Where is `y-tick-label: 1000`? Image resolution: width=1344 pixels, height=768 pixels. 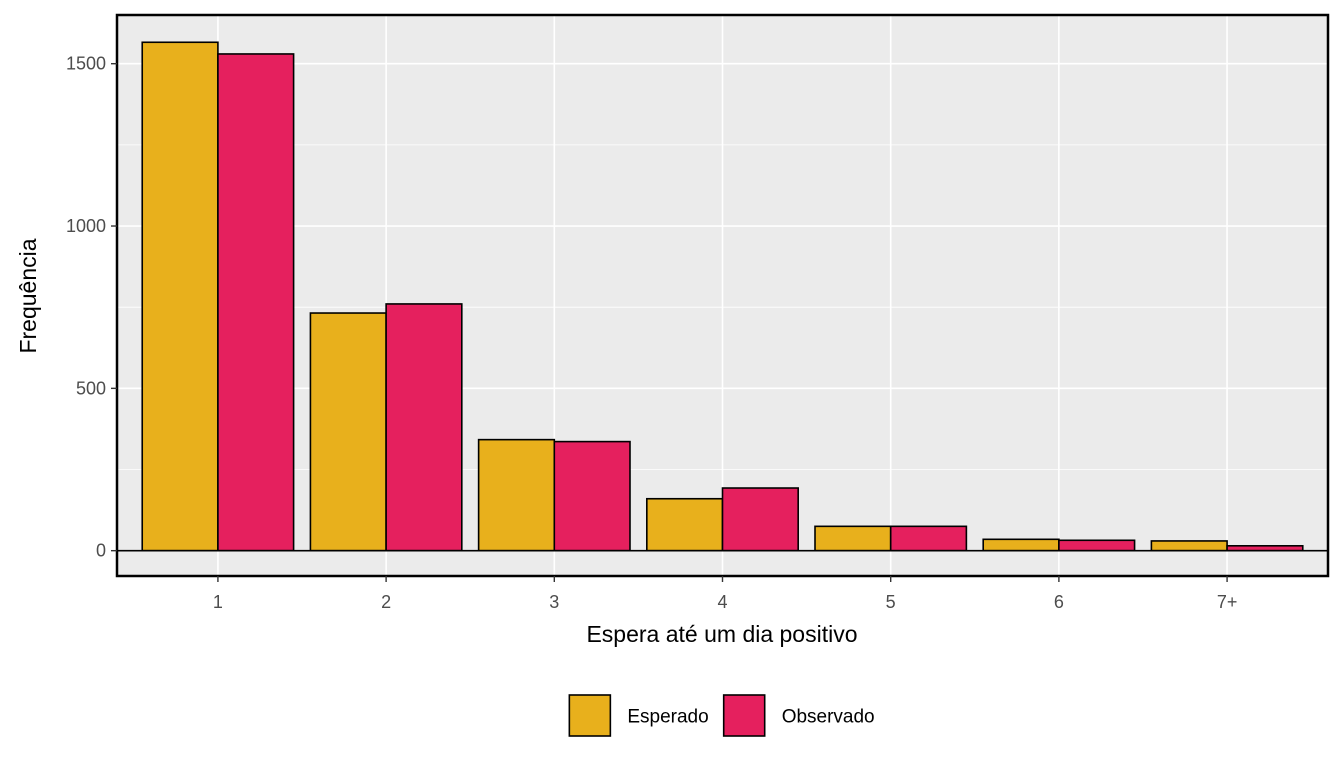 y-tick-label: 1000 is located at coordinates (86, 226).